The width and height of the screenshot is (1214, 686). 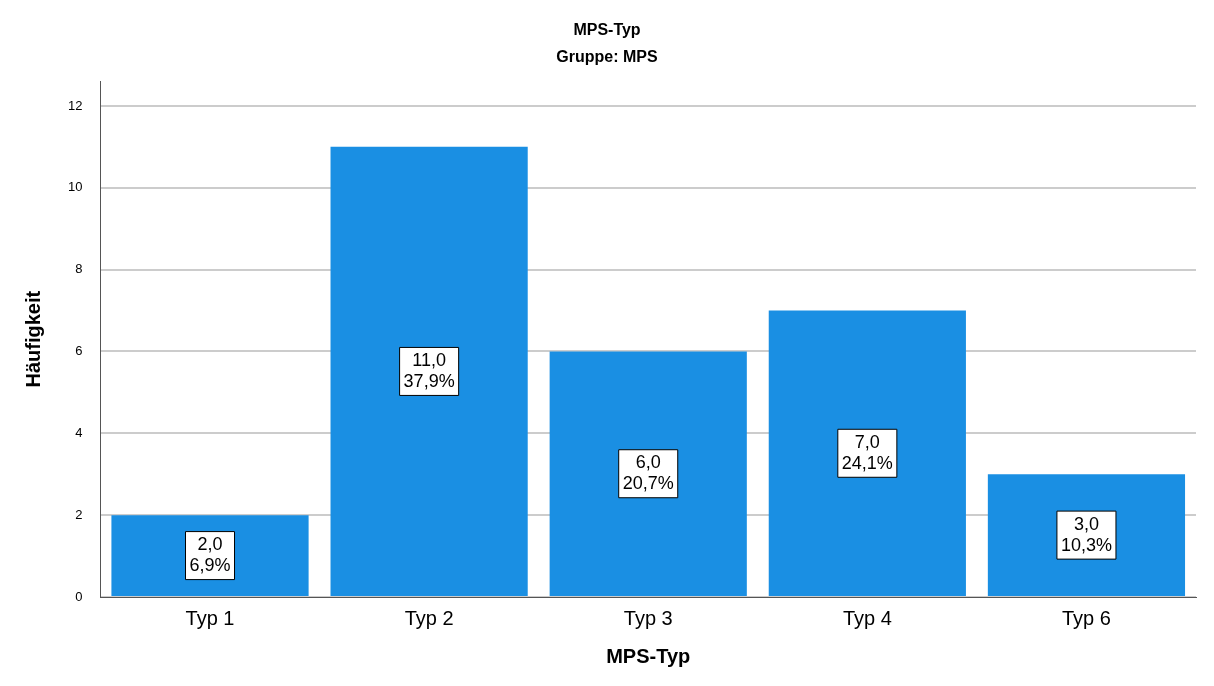 I want to click on chart-subtitle: Gruppe: MPS, so click(x=607, y=57).